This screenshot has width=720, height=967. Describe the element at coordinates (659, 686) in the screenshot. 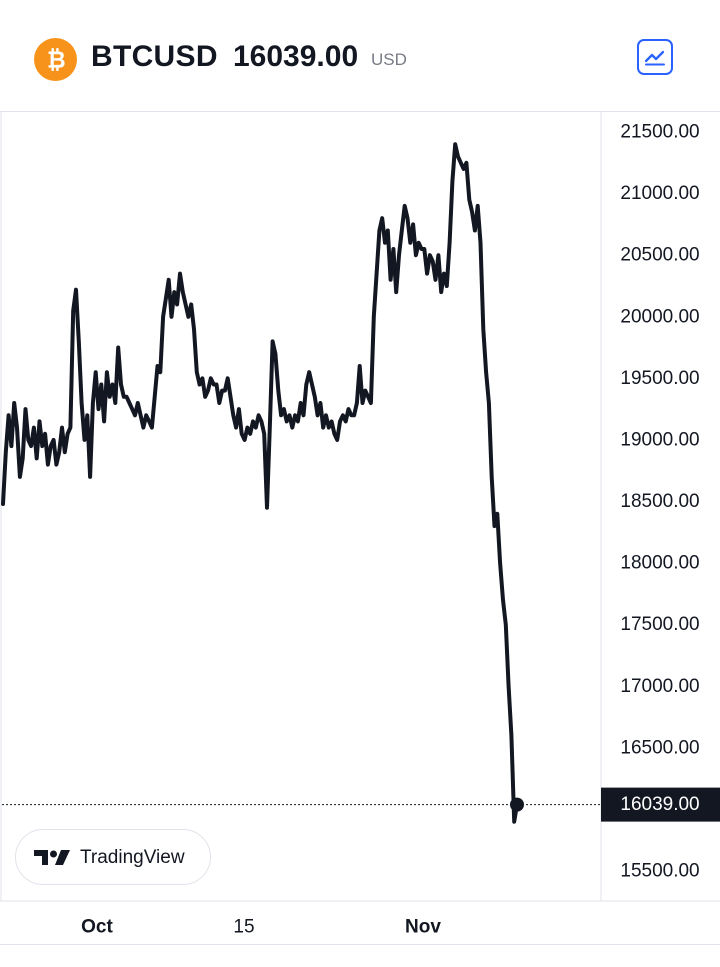

I see `y-tick-label: 17000.00` at that location.